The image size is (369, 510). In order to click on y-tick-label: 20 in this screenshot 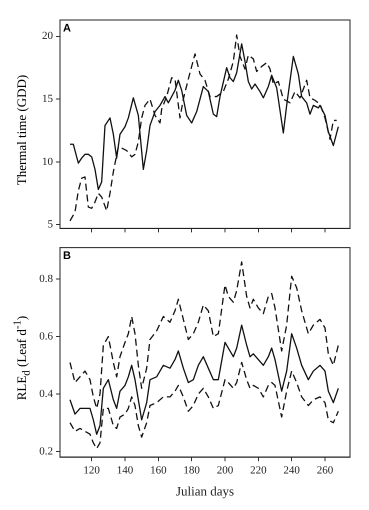, I will do `click(48, 36)`.